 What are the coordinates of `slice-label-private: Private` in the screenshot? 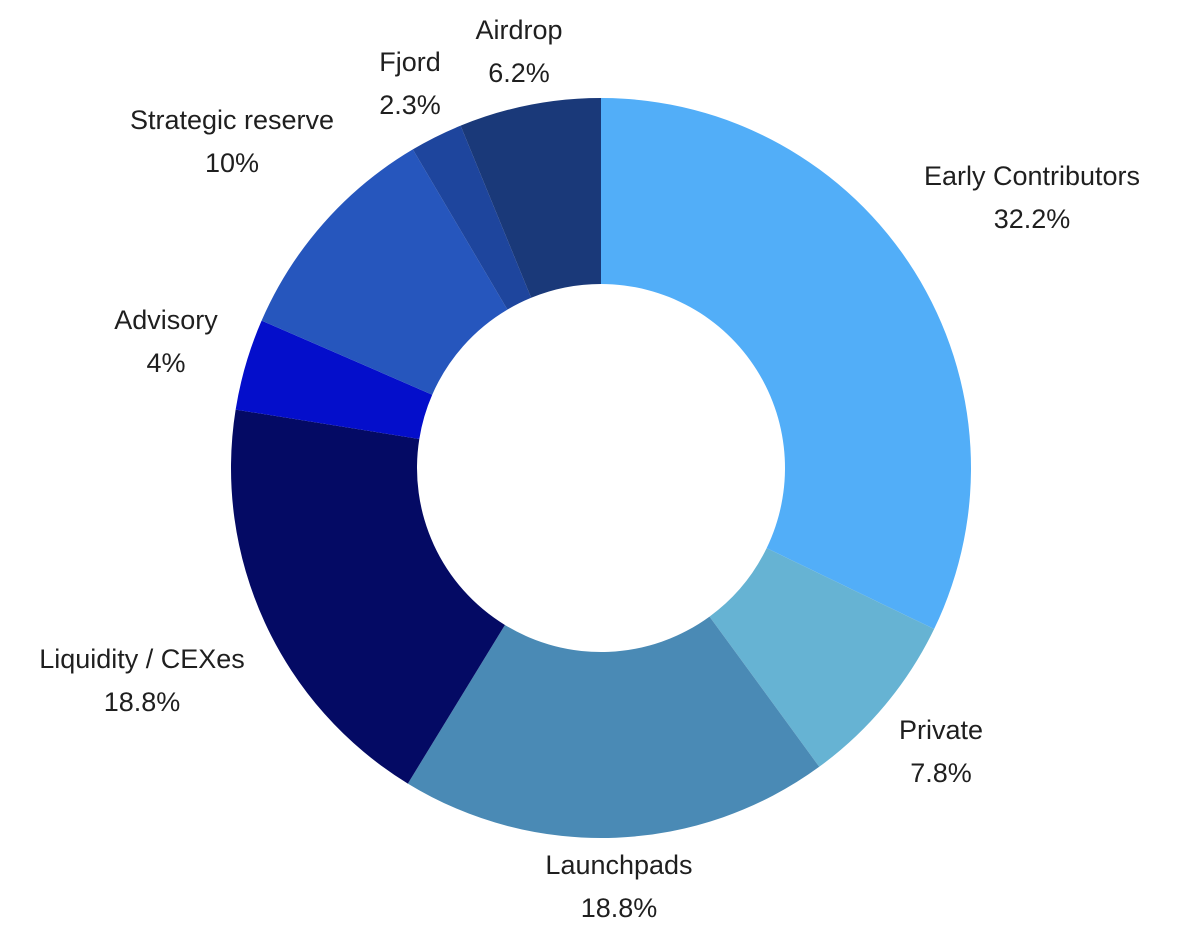 It's located at (941, 730).